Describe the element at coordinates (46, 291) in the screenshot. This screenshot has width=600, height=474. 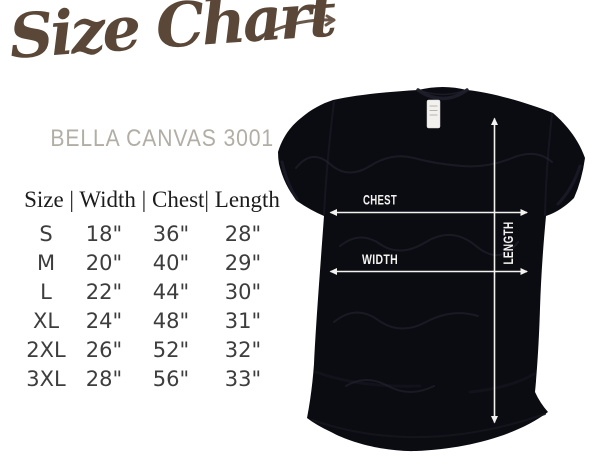
I see `size-cell: L` at that location.